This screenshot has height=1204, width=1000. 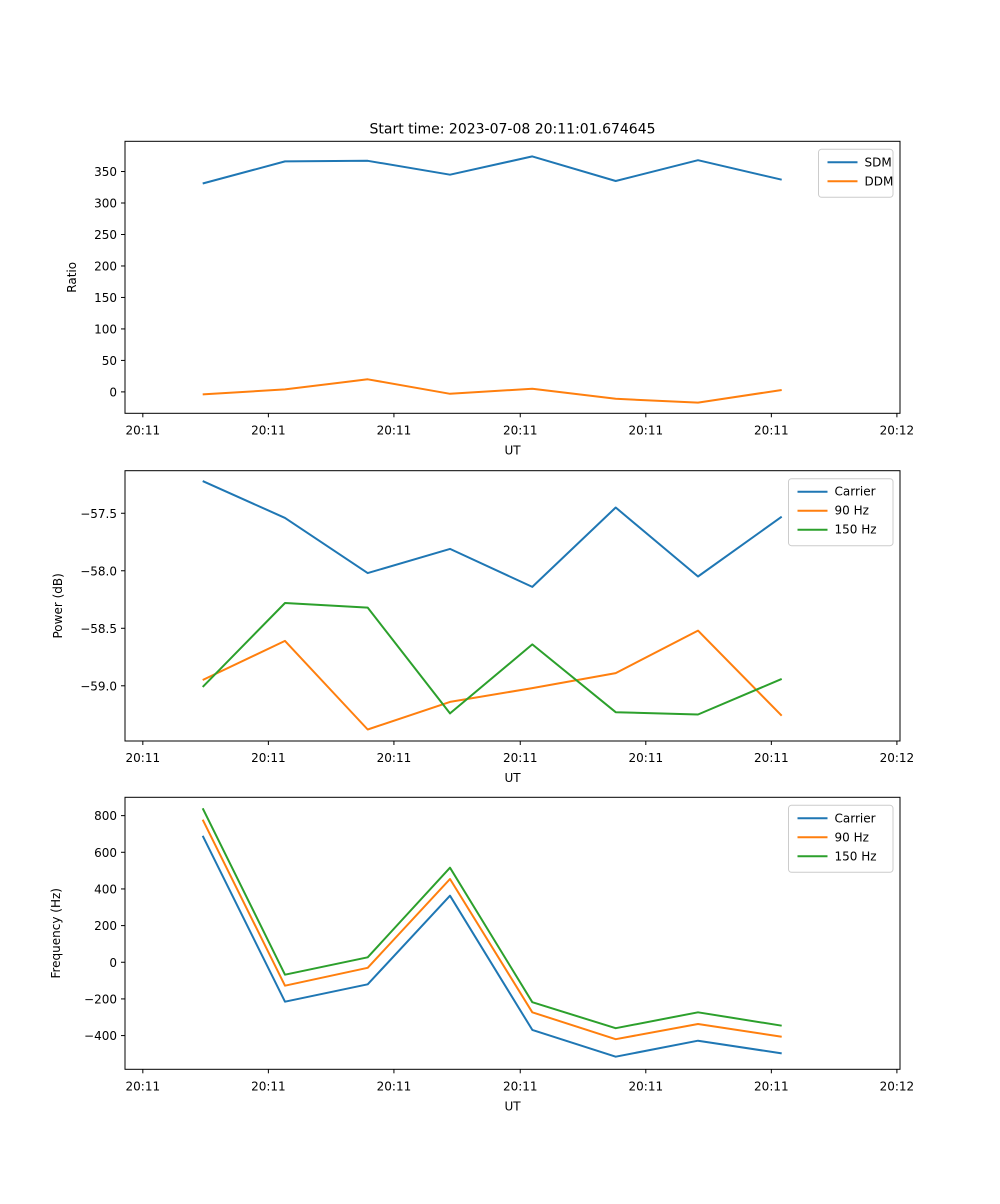 I want to click on y-tick-label: −58.5, so click(x=98, y=629).